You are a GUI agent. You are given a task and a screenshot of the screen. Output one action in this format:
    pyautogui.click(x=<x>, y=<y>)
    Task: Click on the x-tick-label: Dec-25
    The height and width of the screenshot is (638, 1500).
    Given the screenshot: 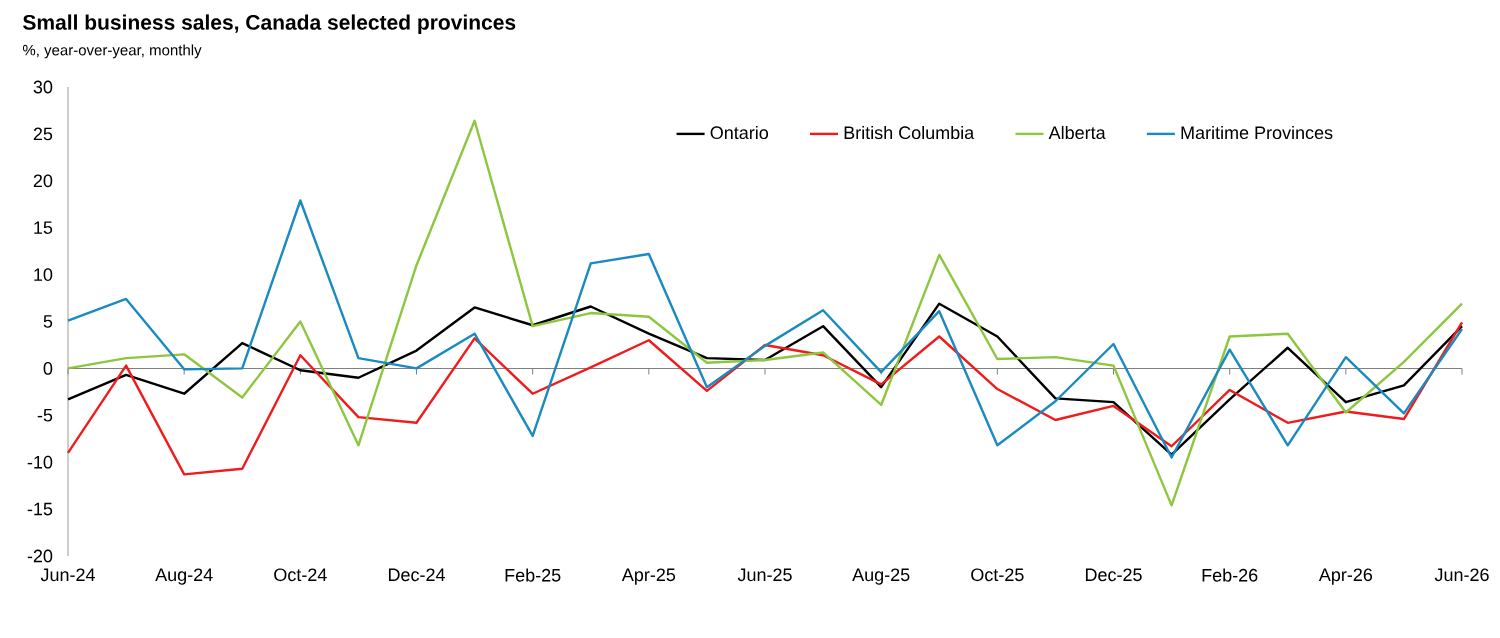 What is the action you would take?
    pyautogui.click(x=1113, y=575)
    